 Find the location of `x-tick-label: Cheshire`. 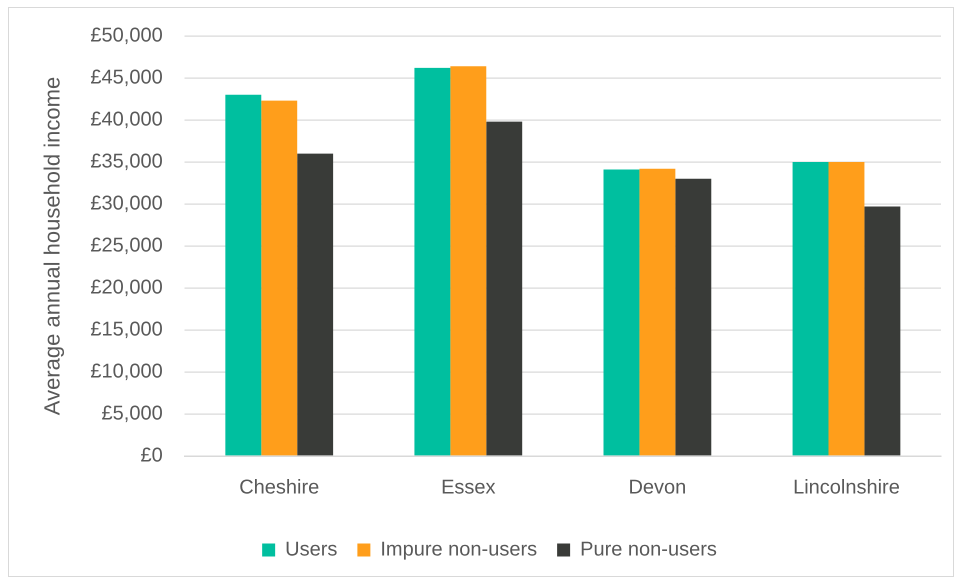

x-tick-label: Cheshire is located at coordinates (279, 487).